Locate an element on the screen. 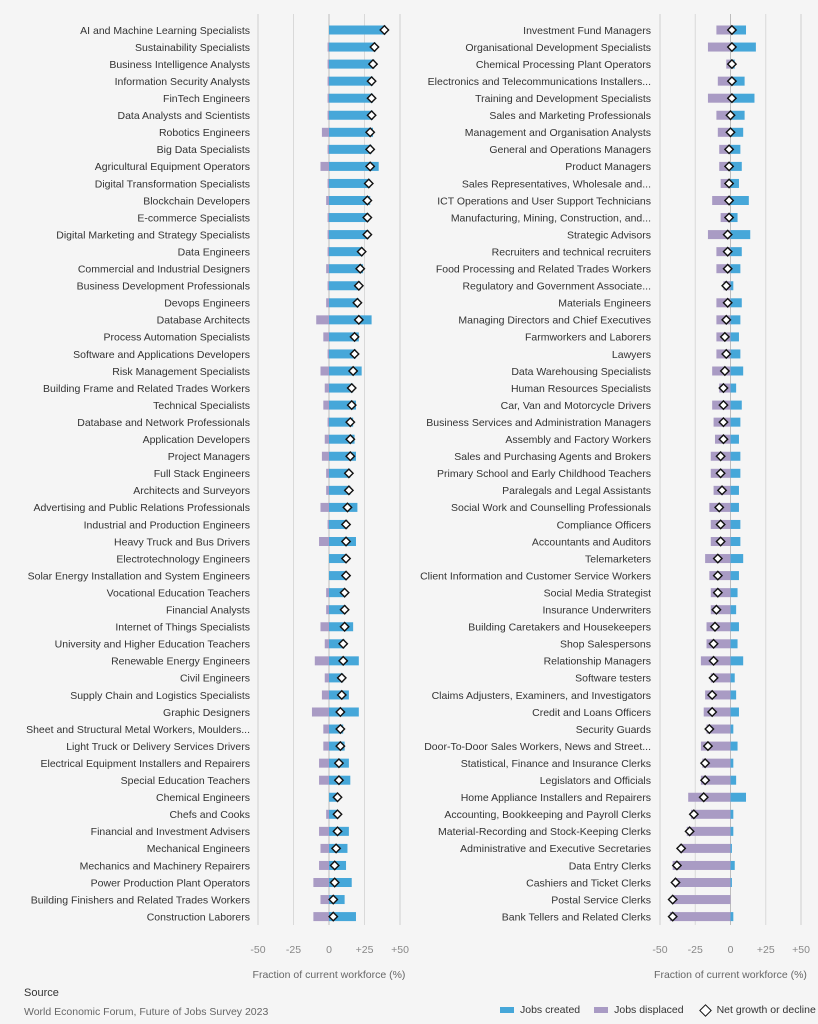 The height and width of the screenshot is (1024, 818). source-title: Source is located at coordinates (41, 993).